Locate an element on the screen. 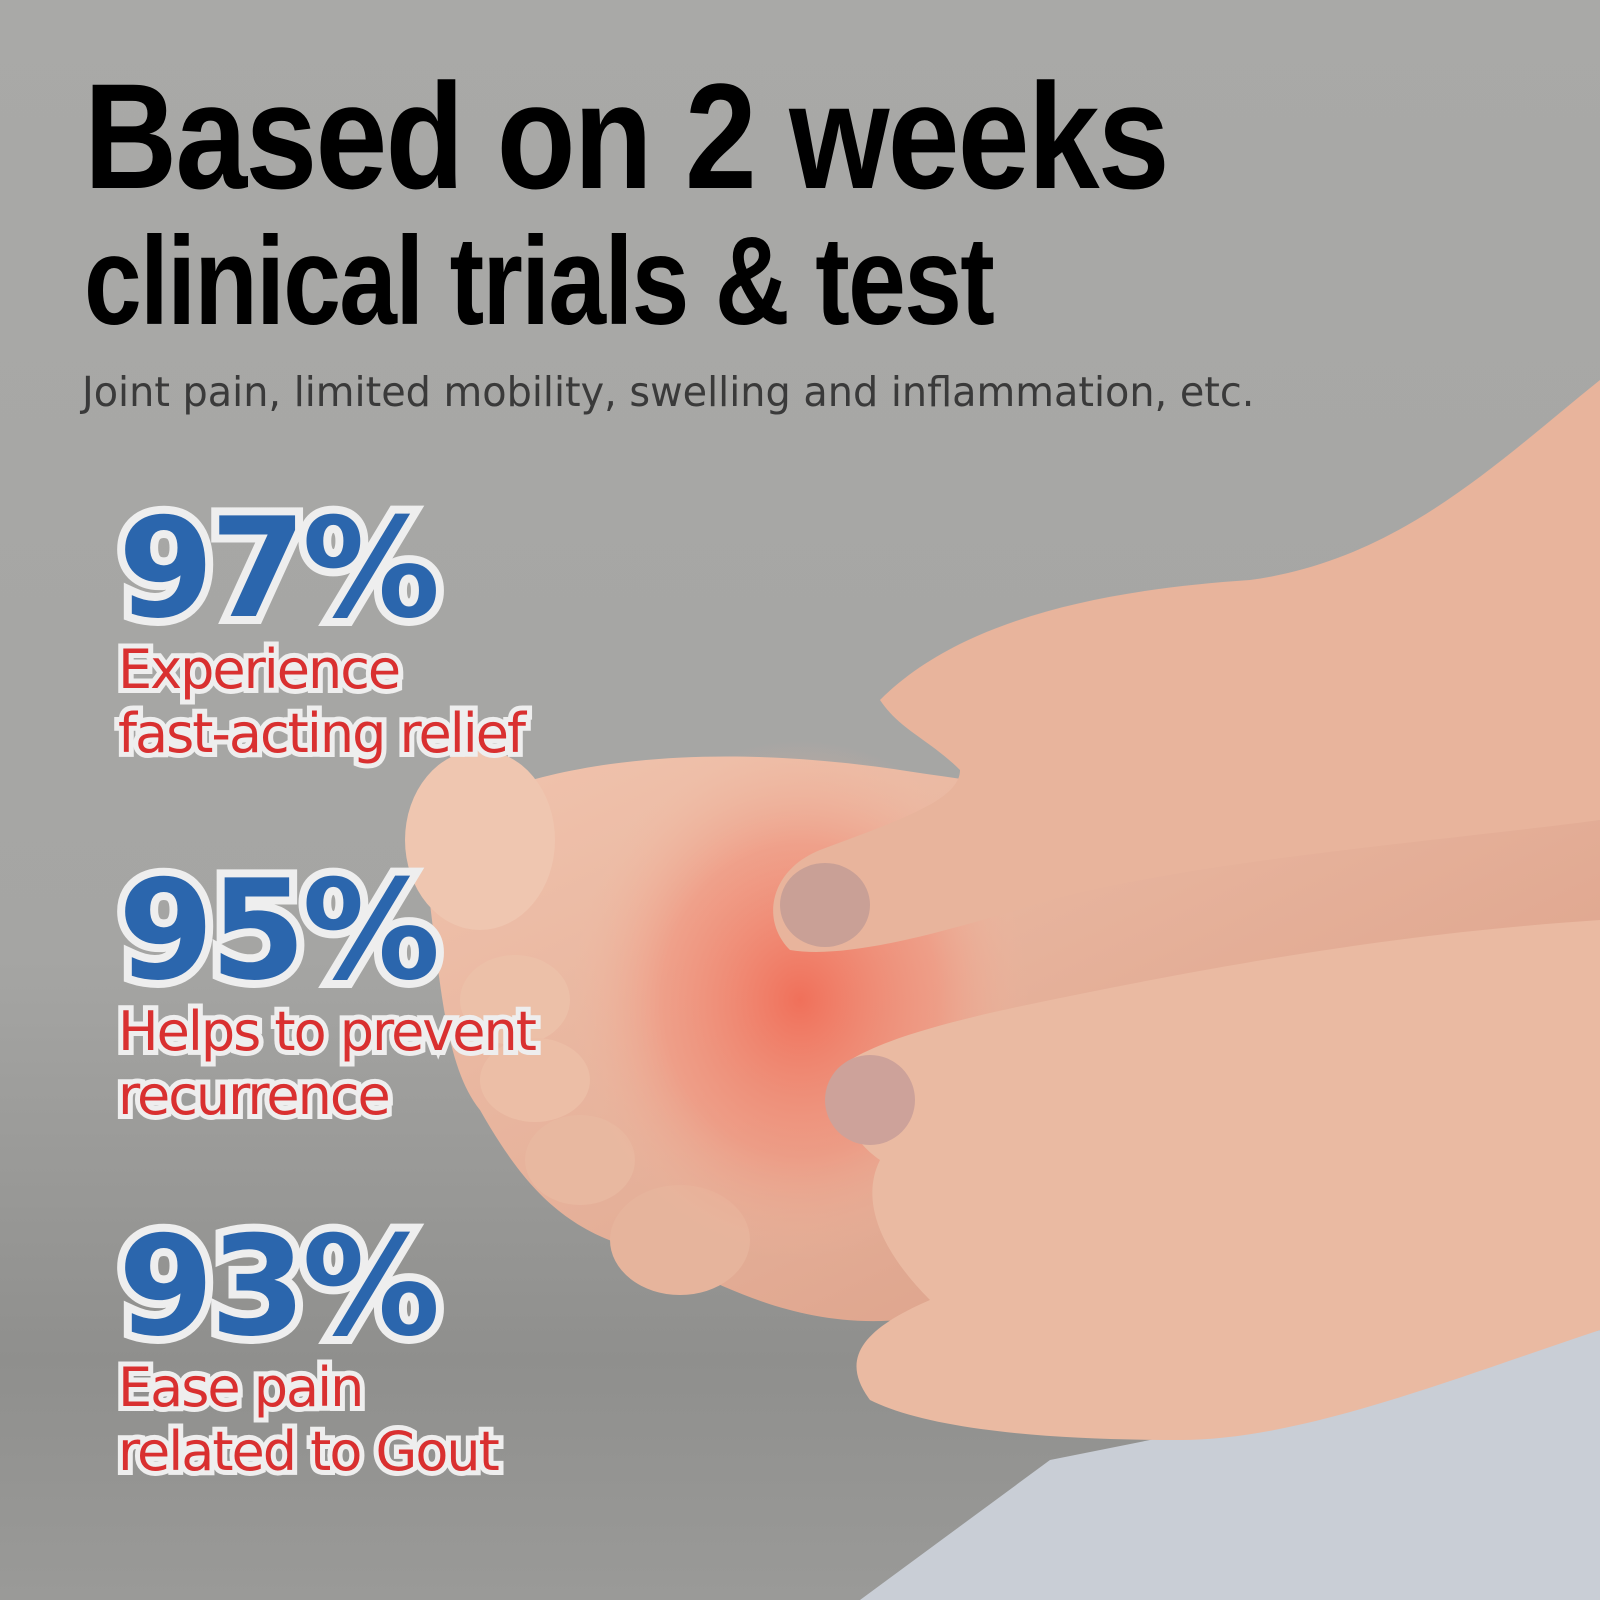 This screenshot has width=1600, height=1600. headline-line-2: clinical trials & test is located at coordinates (539, 281).